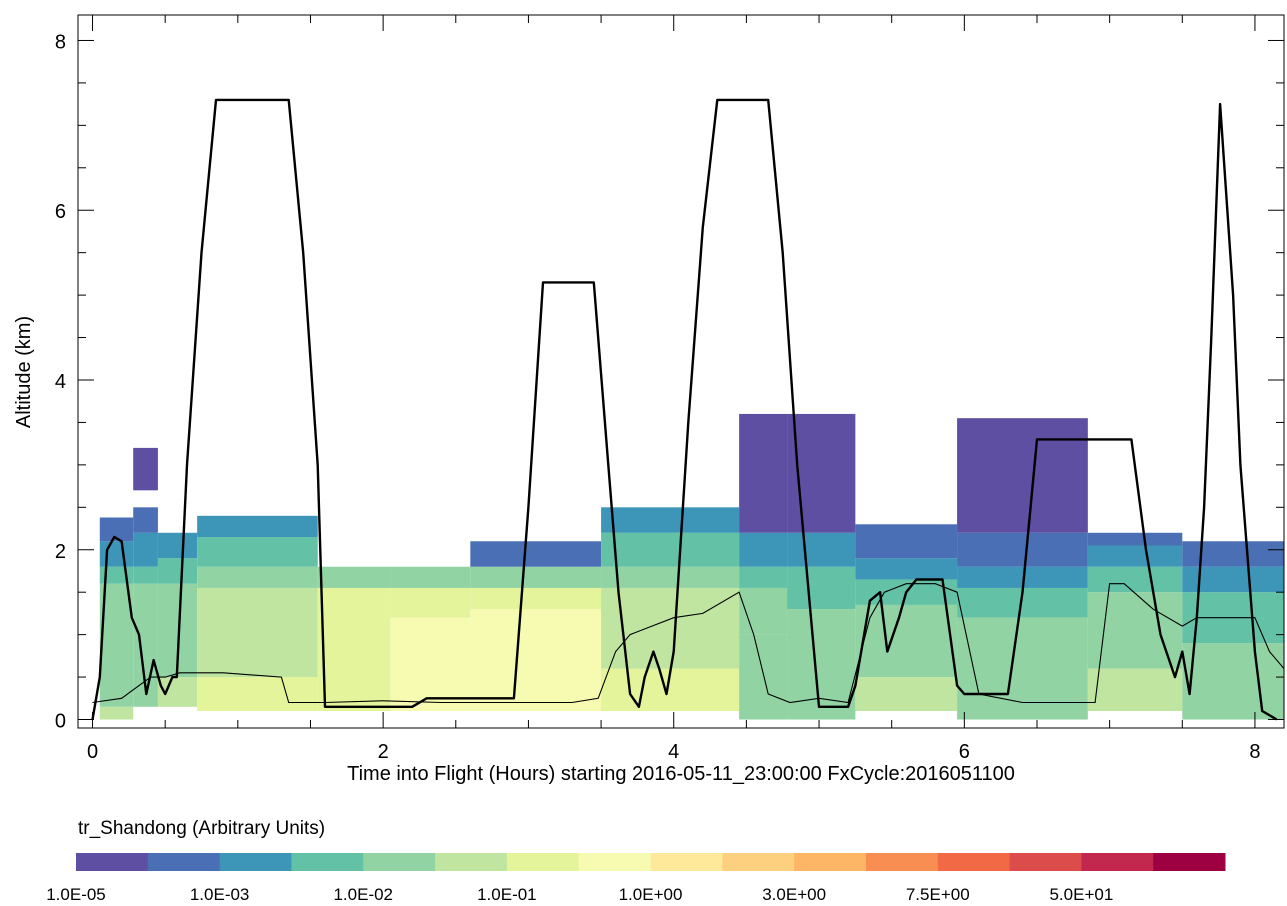 This screenshot has width=1287, height=906. I want to click on y-tick-label: 2, so click(60, 552).